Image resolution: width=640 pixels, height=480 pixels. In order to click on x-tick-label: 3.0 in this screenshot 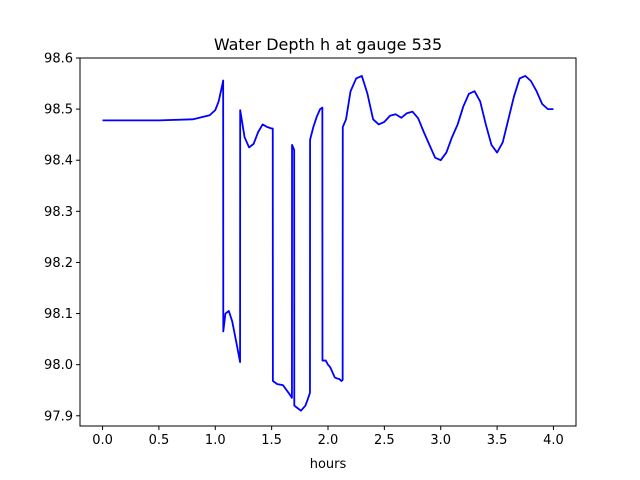, I will do `click(440, 440)`.